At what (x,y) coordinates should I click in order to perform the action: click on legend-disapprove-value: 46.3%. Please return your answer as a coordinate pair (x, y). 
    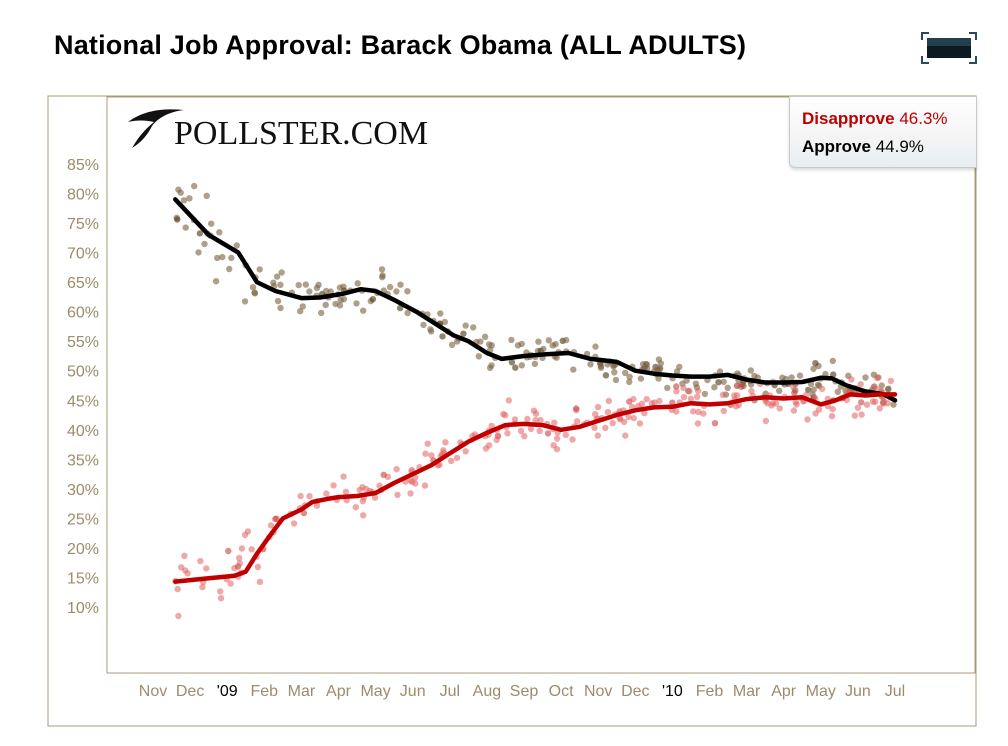
    Looking at the image, I should click on (923, 118).